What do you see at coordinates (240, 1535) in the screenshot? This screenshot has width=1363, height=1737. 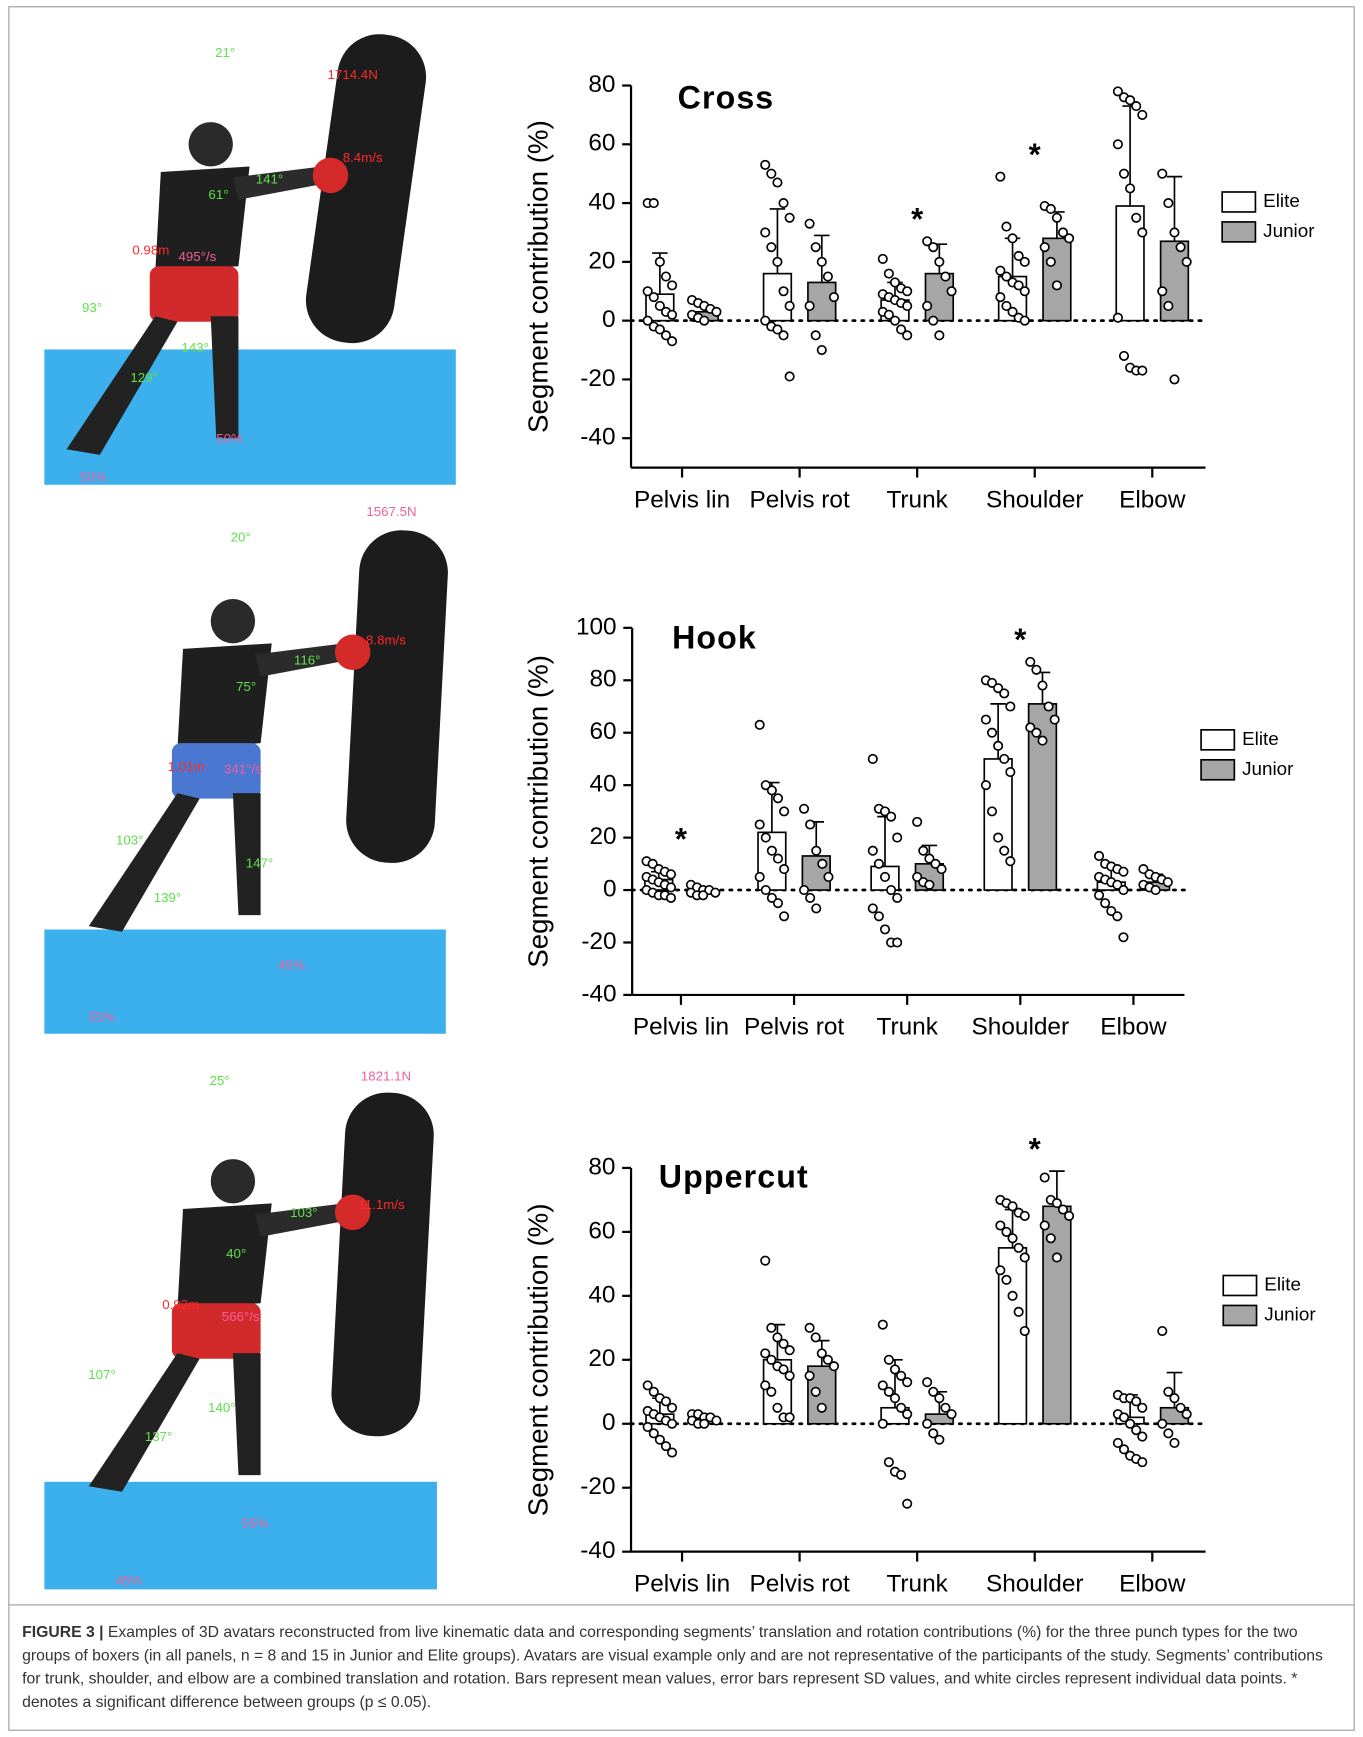 I see `floor` at bounding box center [240, 1535].